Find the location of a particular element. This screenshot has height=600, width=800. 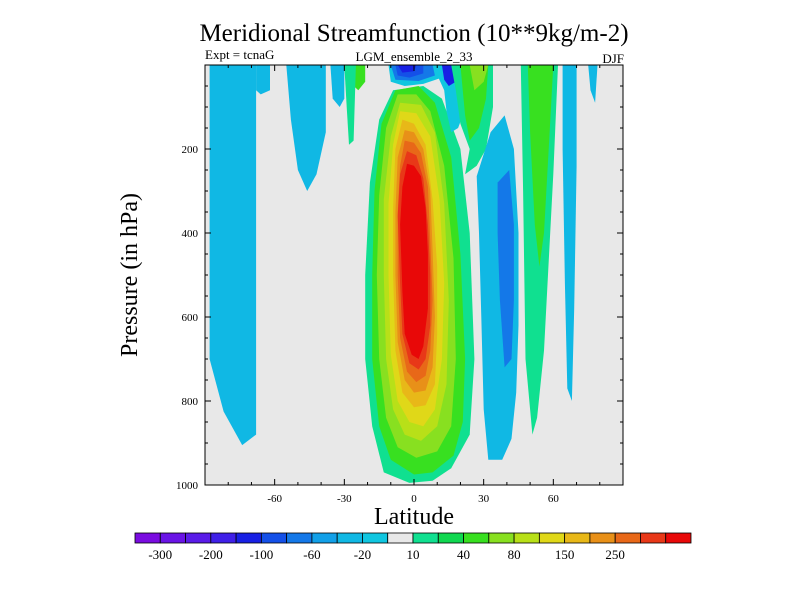

y-tick-label: 400 is located at coordinates (190, 234).